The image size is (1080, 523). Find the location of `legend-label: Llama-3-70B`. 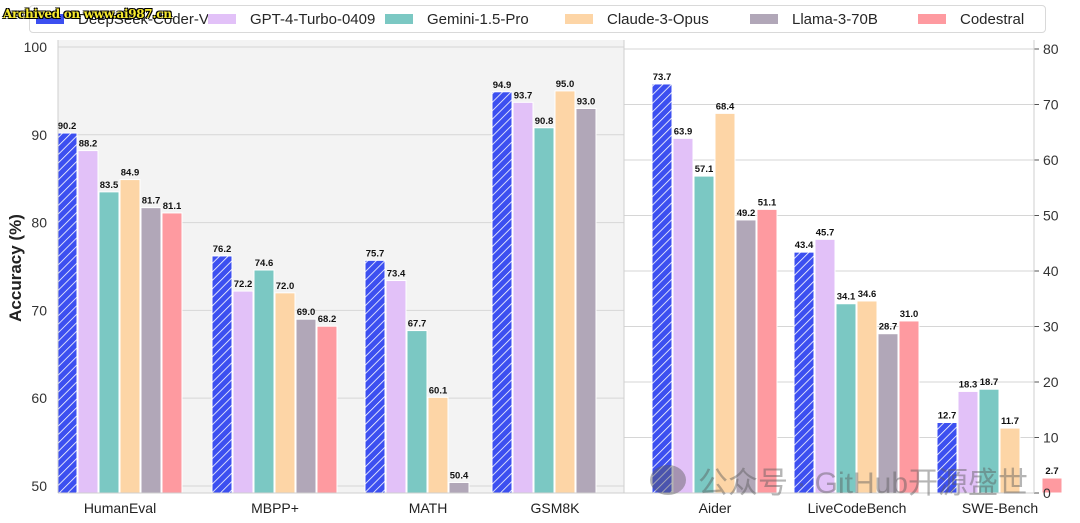

legend-label: Llama-3-70B is located at coordinates (835, 19).